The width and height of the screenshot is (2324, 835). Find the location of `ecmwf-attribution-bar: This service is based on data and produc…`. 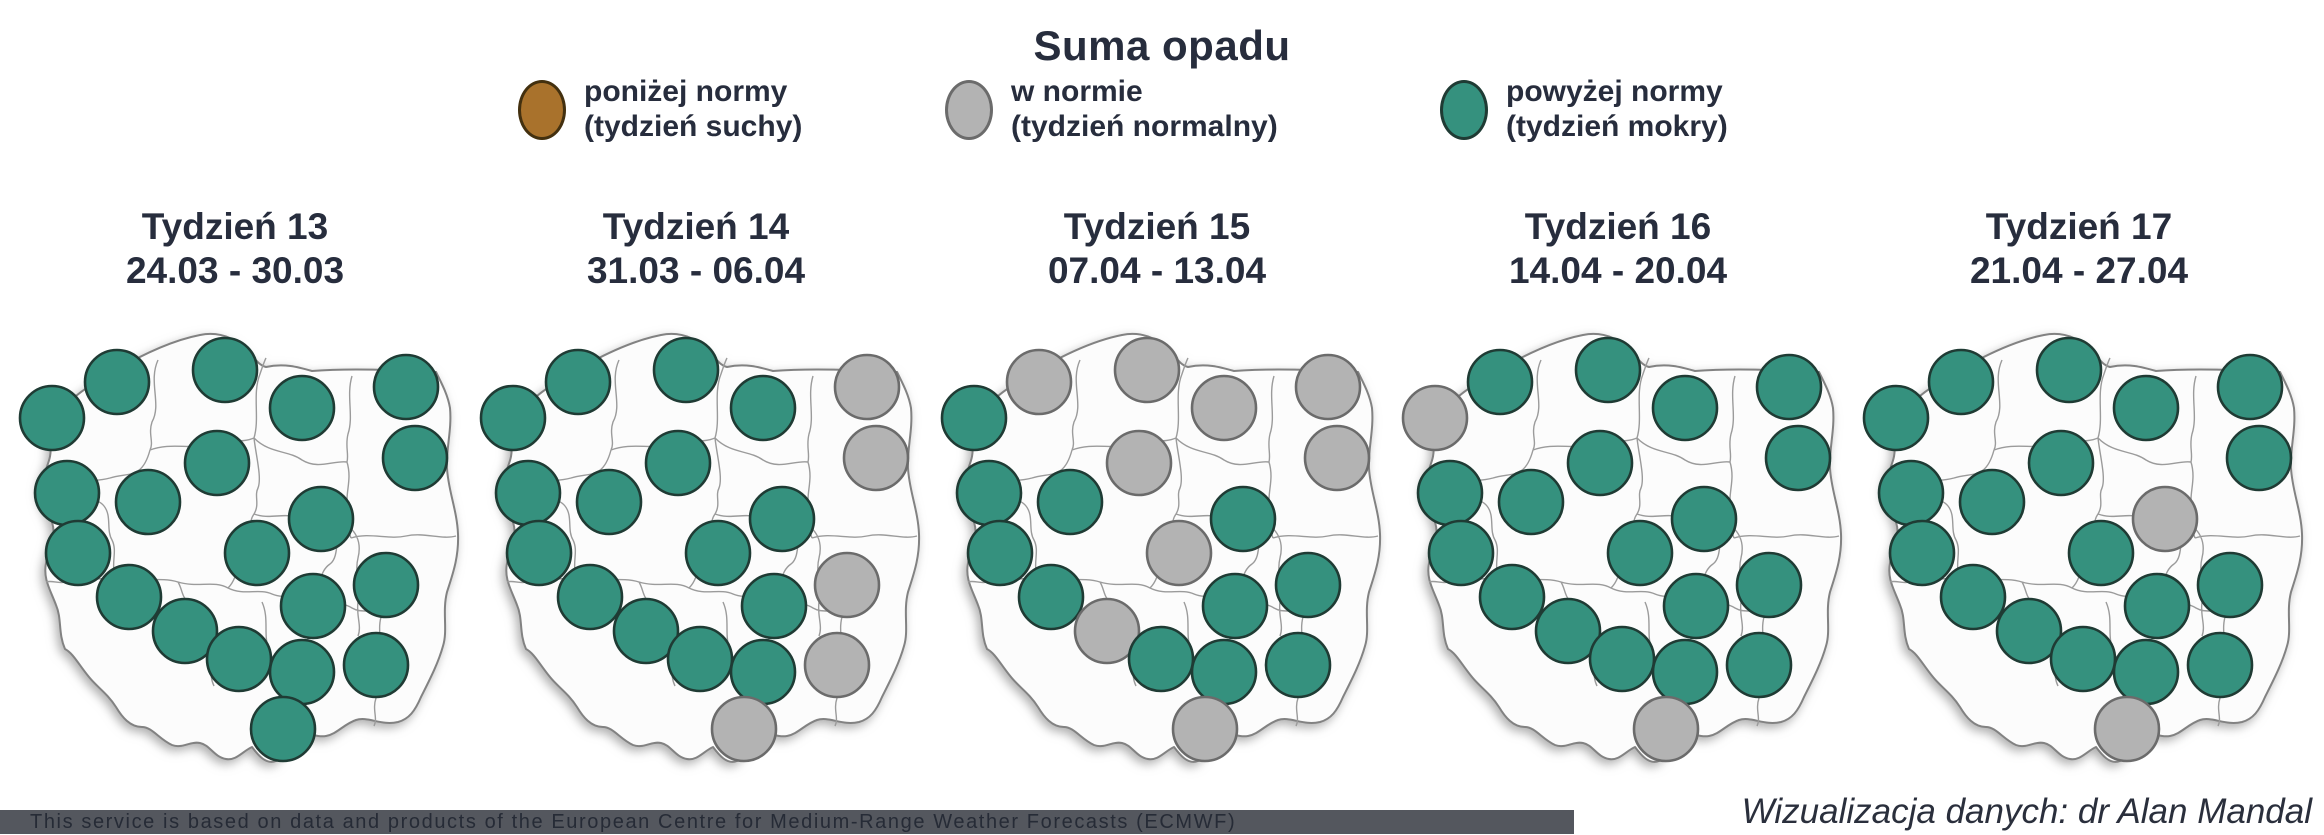

ecmwf-attribution-bar: This service is based on data and produc… is located at coordinates (787, 822).